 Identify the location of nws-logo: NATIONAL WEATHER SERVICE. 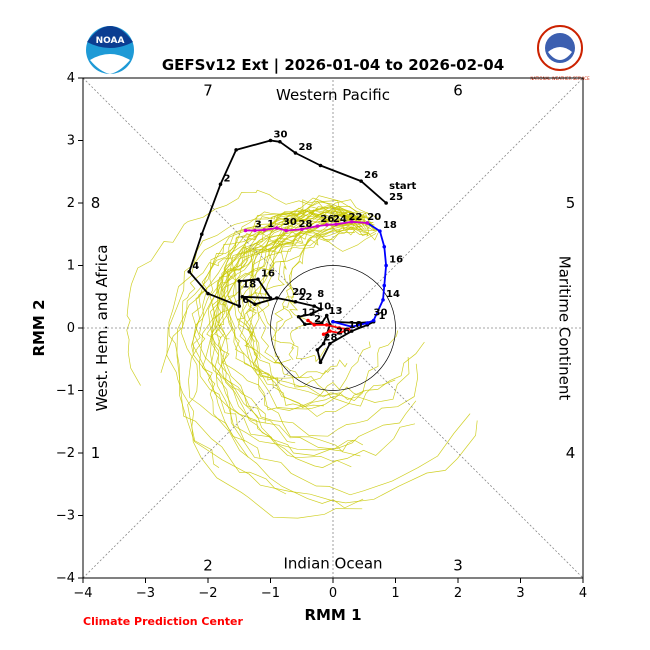
(560, 53).